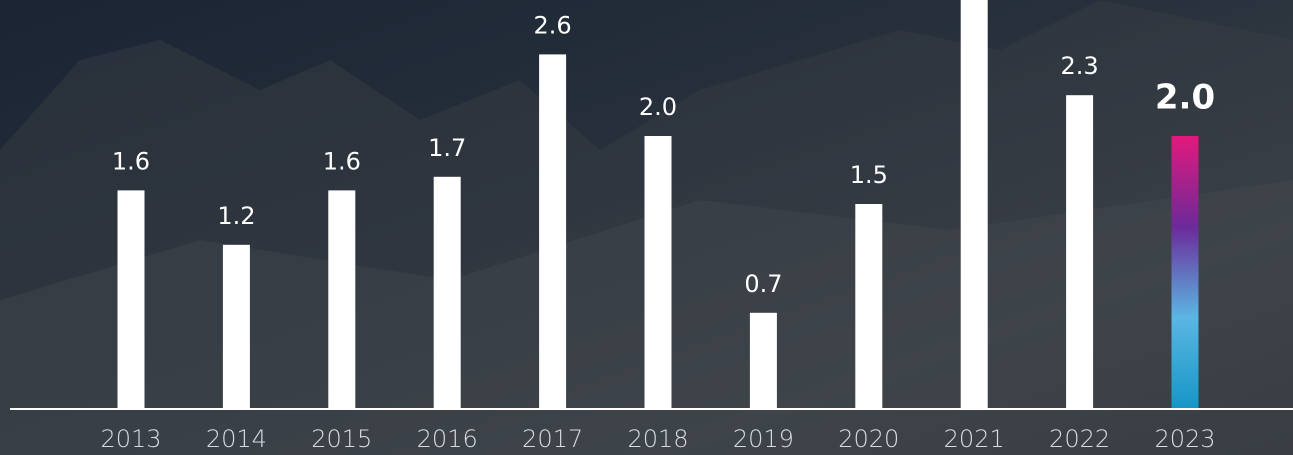 The image size is (1293, 455). What do you see at coordinates (869, 175) in the screenshot?
I see `value-label: 1.5` at bounding box center [869, 175].